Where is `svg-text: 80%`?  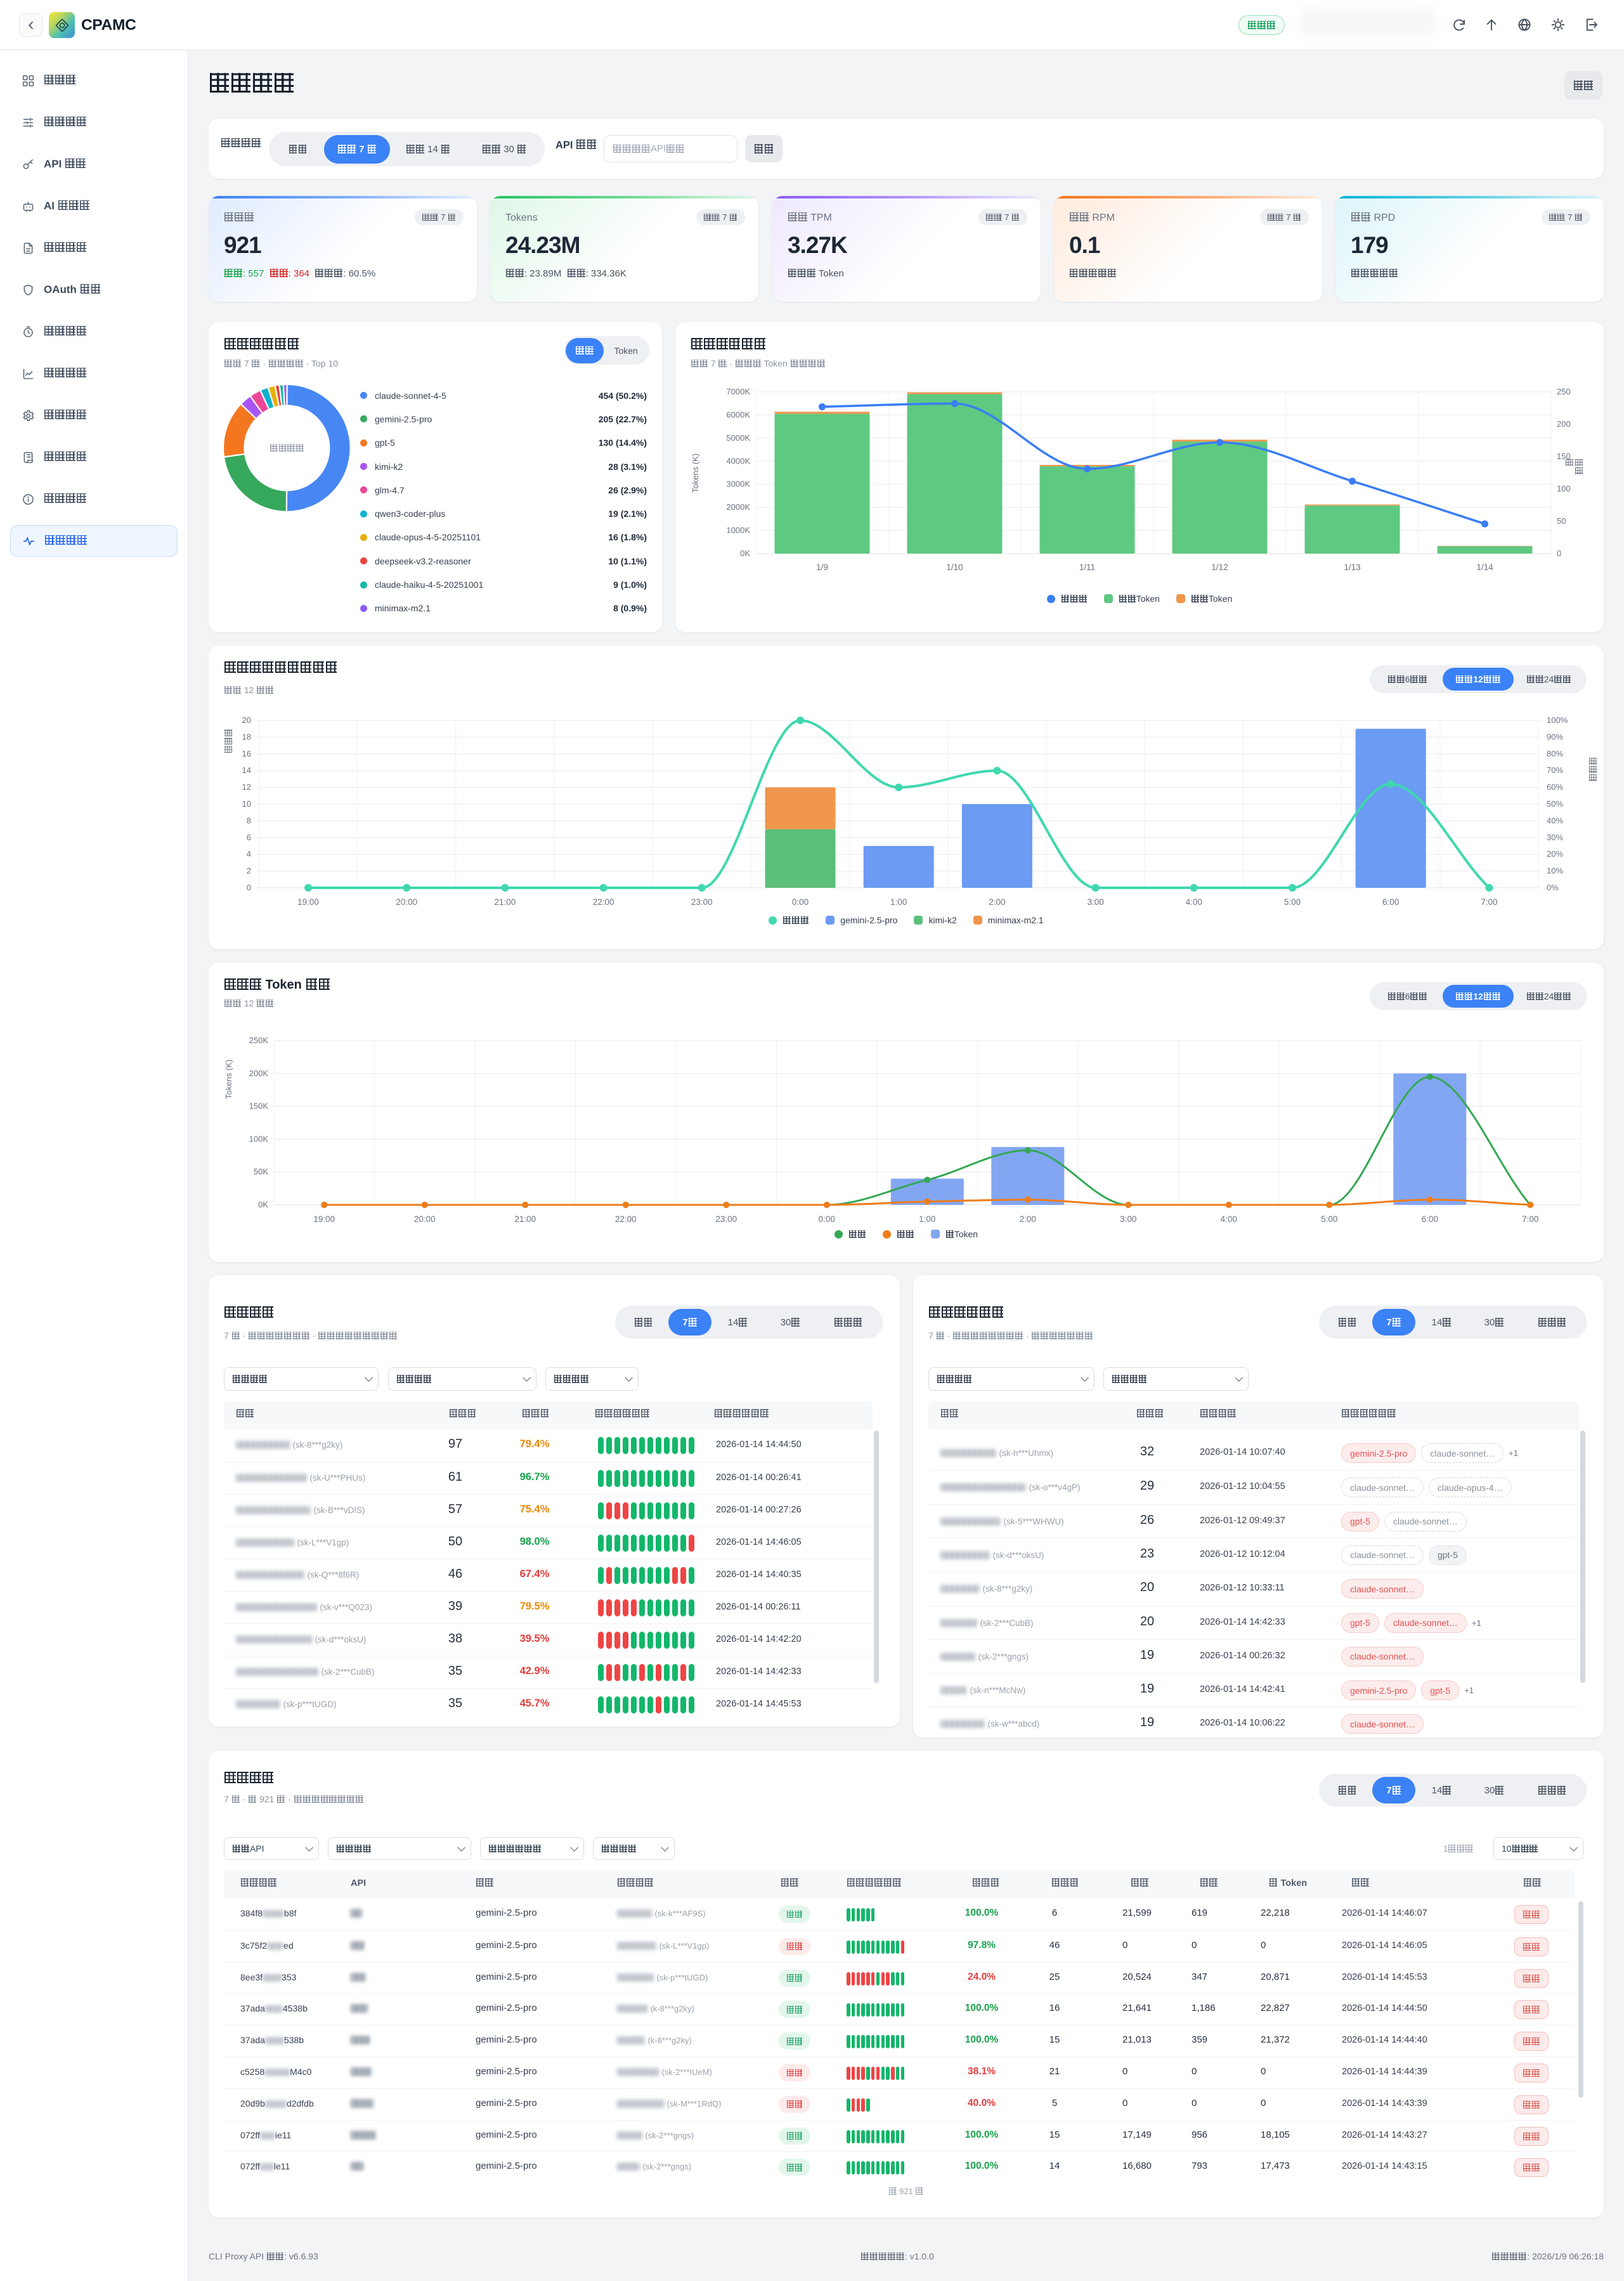
svg-text: 80% is located at coordinates (1555, 753).